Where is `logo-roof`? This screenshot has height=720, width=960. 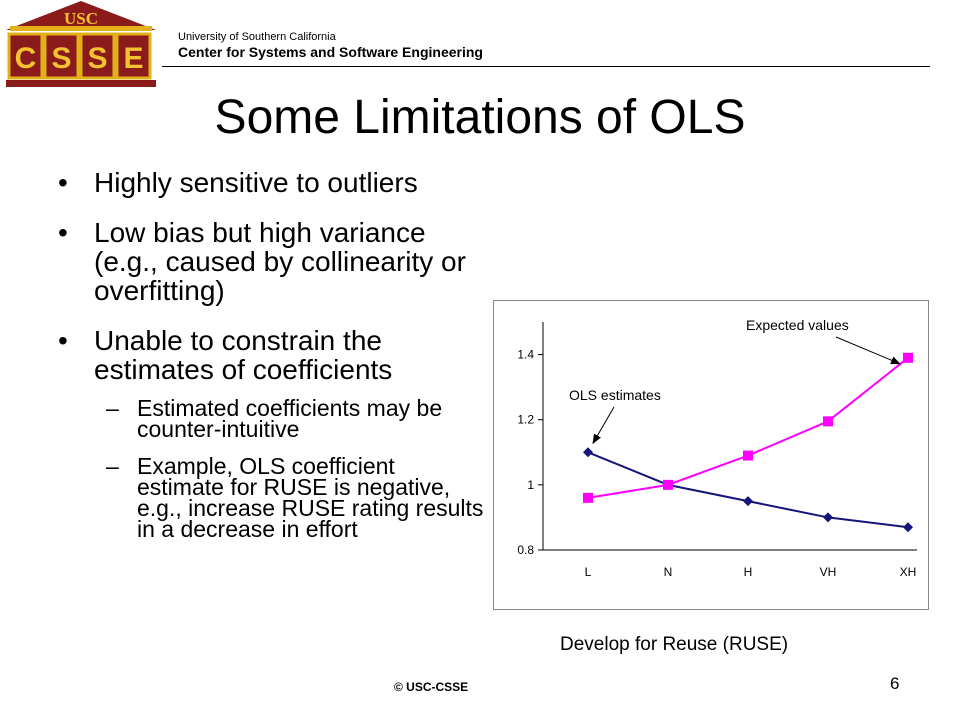
logo-roof is located at coordinates (81, 15).